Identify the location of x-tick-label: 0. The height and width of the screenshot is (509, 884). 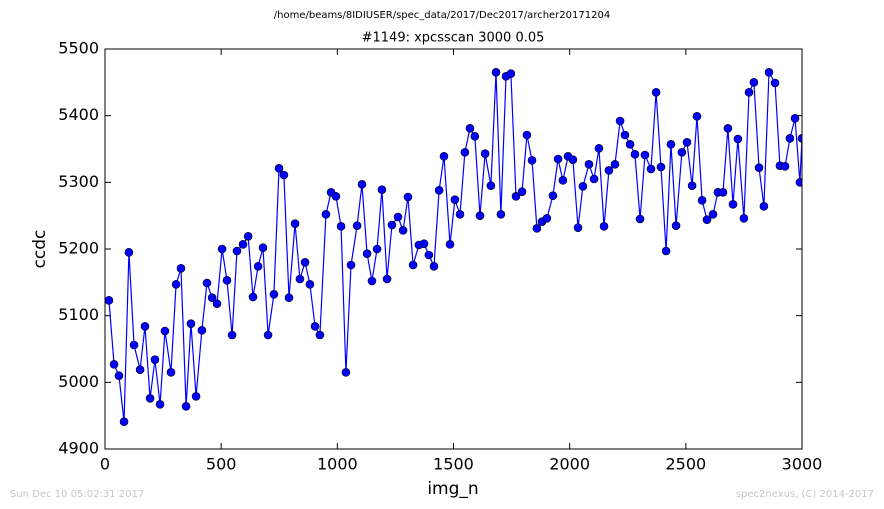
(105, 464).